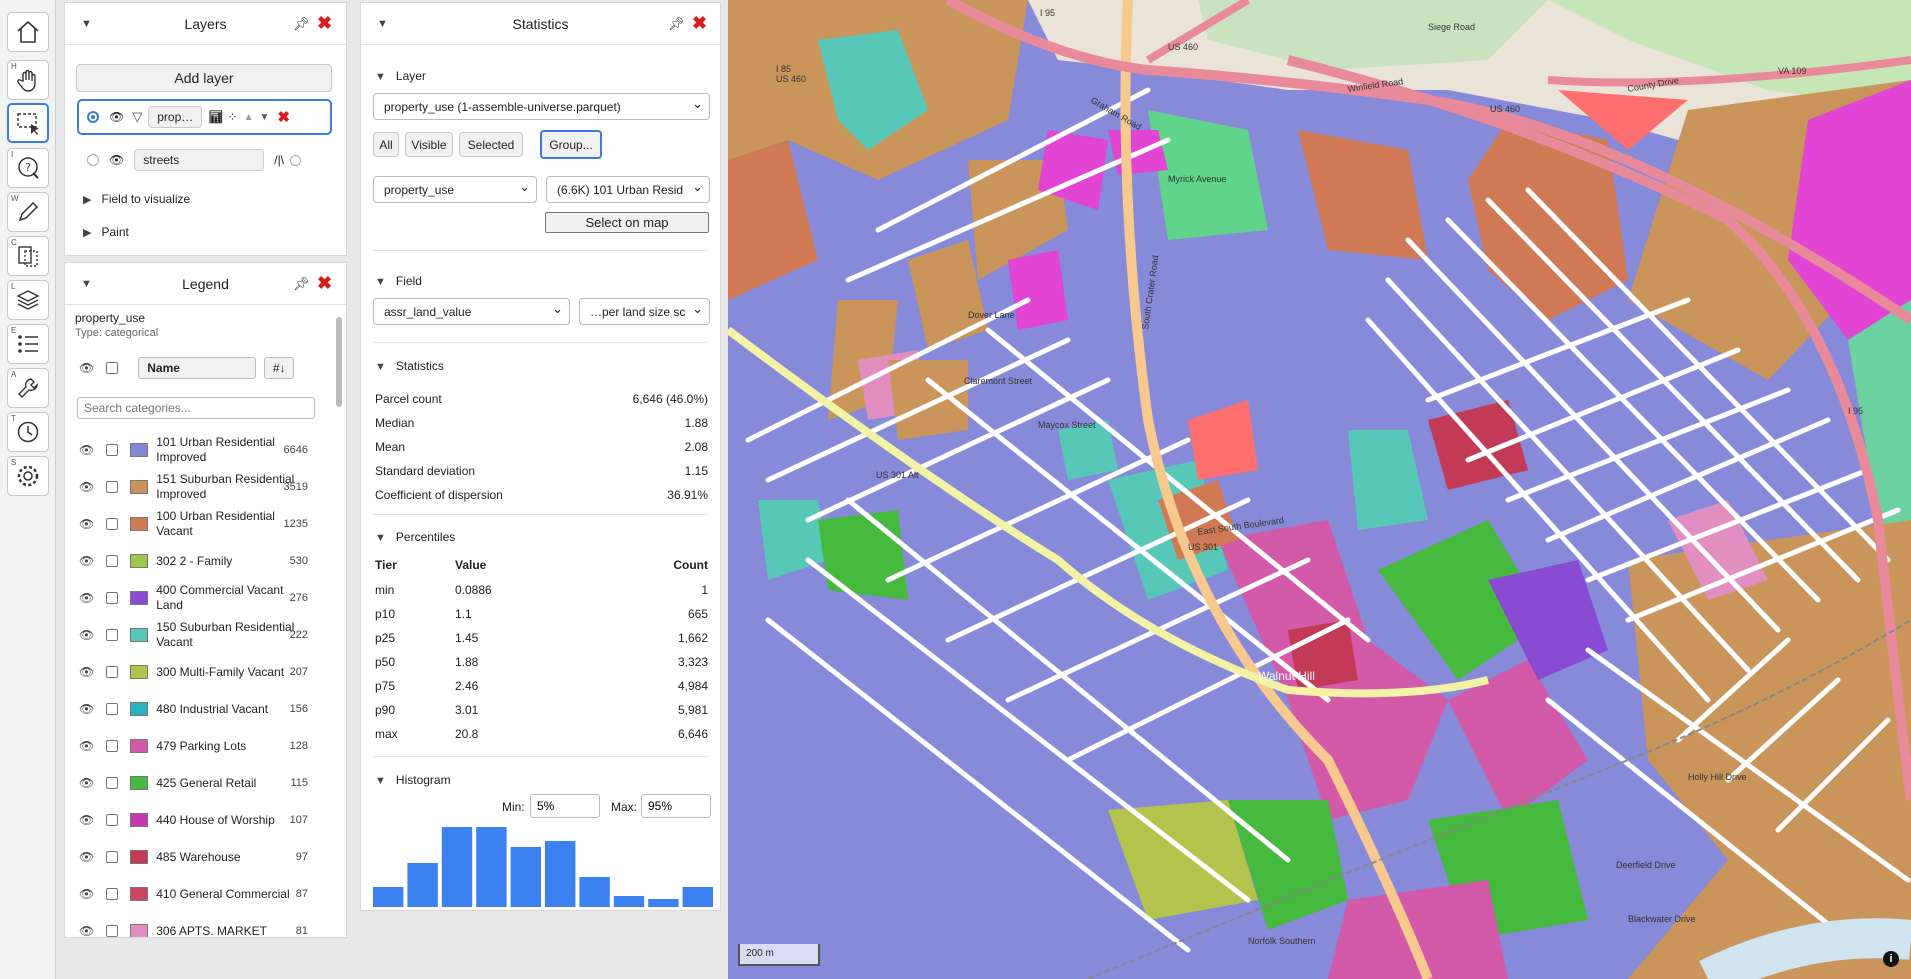  What do you see at coordinates (1891, 959) in the screenshot?
I see `info-icon: i` at bounding box center [1891, 959].